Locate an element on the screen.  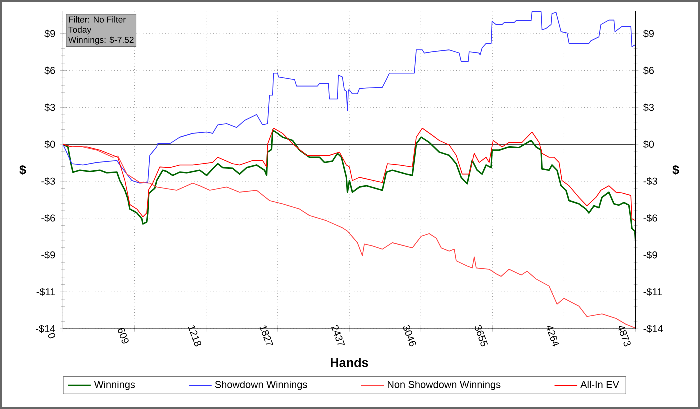
y-tick-label: -$14 is located at coordinates (46, 328).